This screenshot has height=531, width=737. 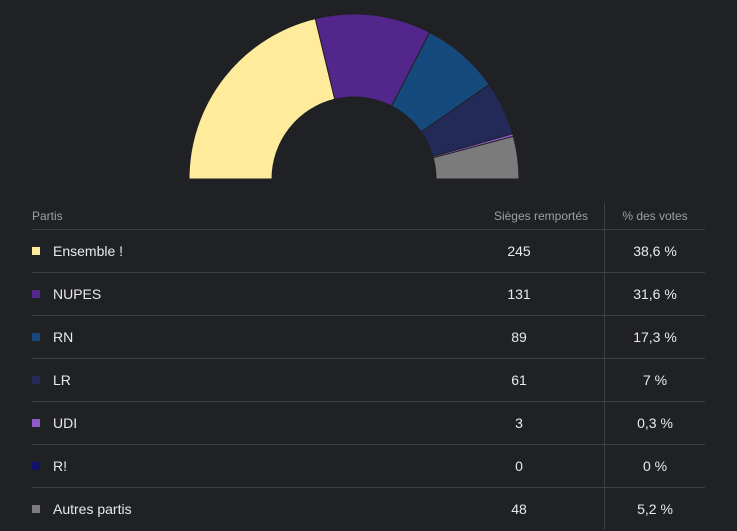 What do you see at coordinates (77, 294) in the screenshot?
I see `party-name: NUPES` at bounding box center [77, 294].